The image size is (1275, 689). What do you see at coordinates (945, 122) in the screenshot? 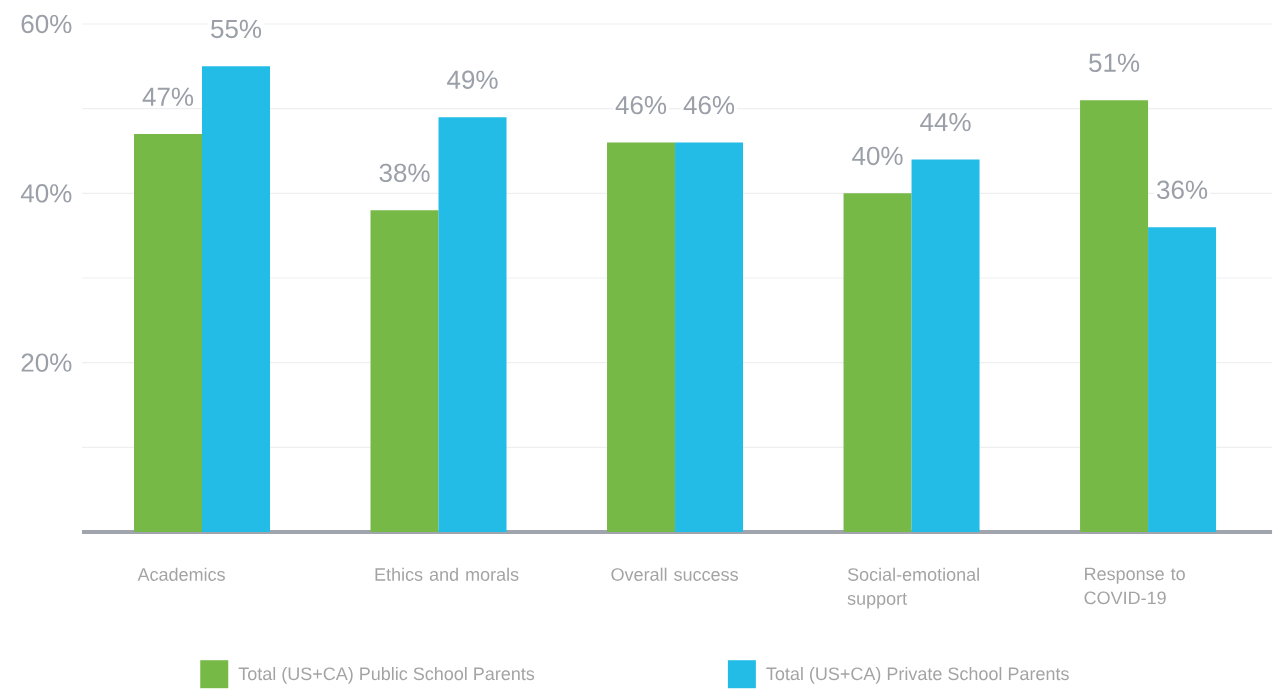
I see `data-label: 44%` at bounding box center [945, 122].